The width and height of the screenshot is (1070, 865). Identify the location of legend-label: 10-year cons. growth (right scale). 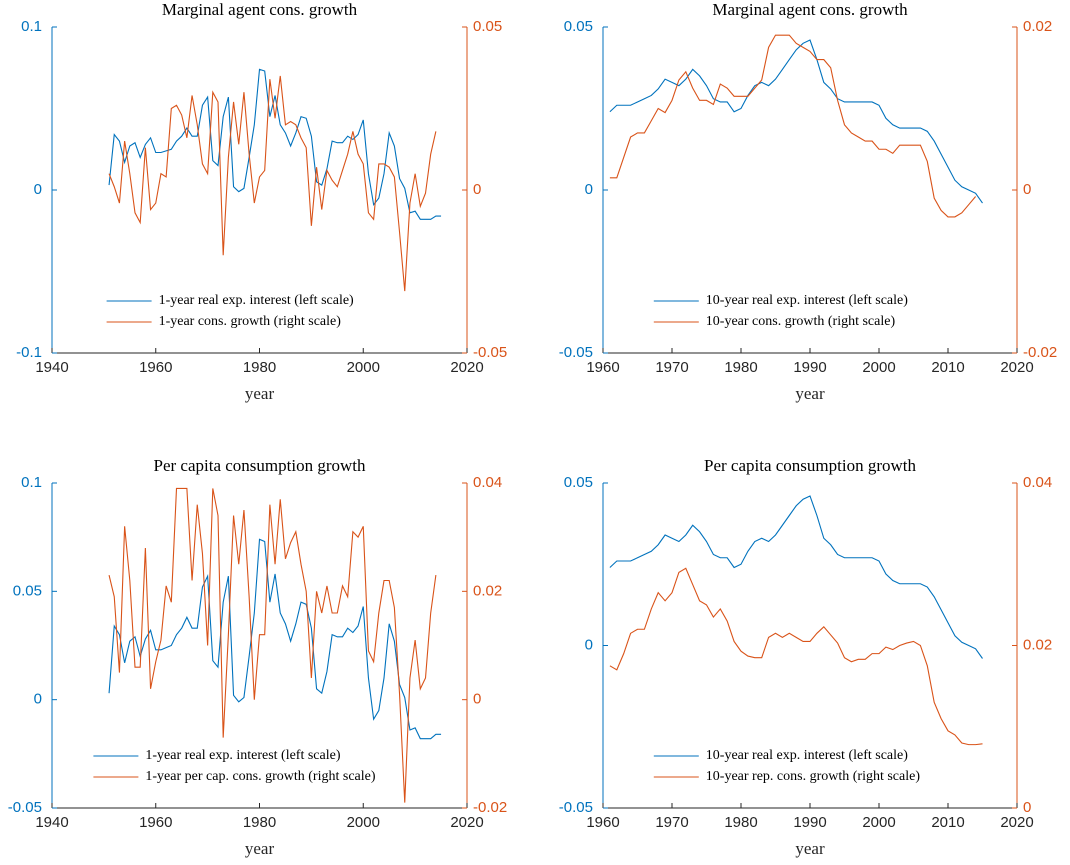
(801, 321).